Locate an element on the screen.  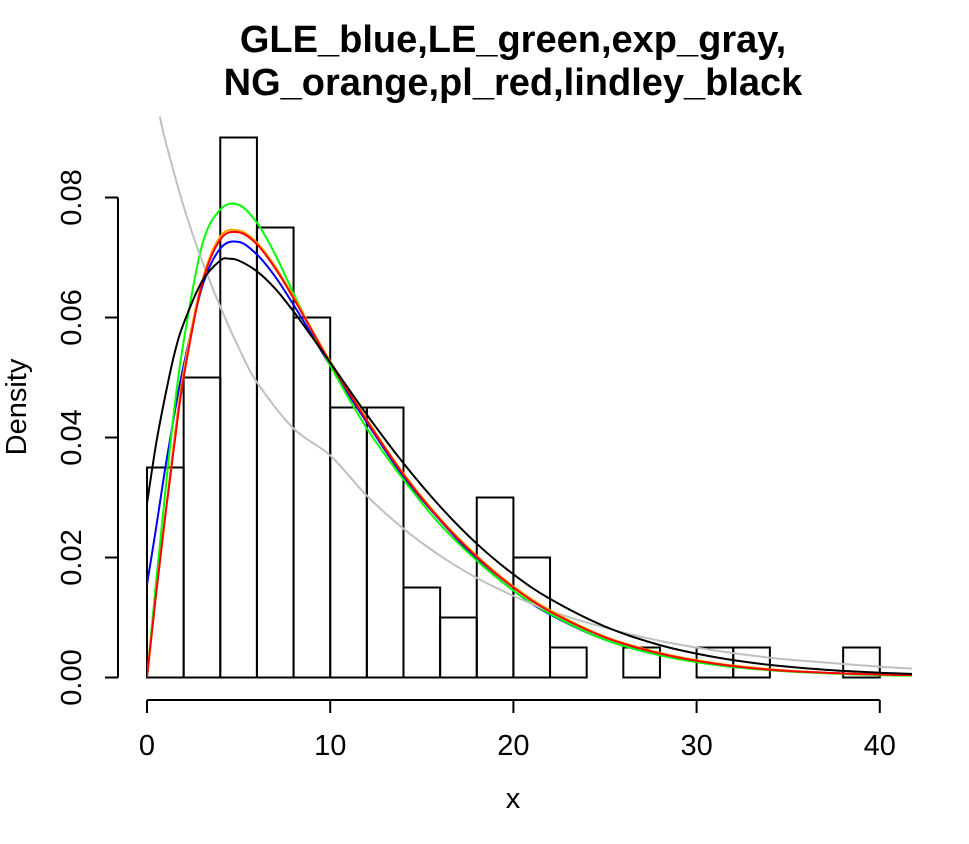
x-tick-label: 20 is located at coordinates (513, 746).